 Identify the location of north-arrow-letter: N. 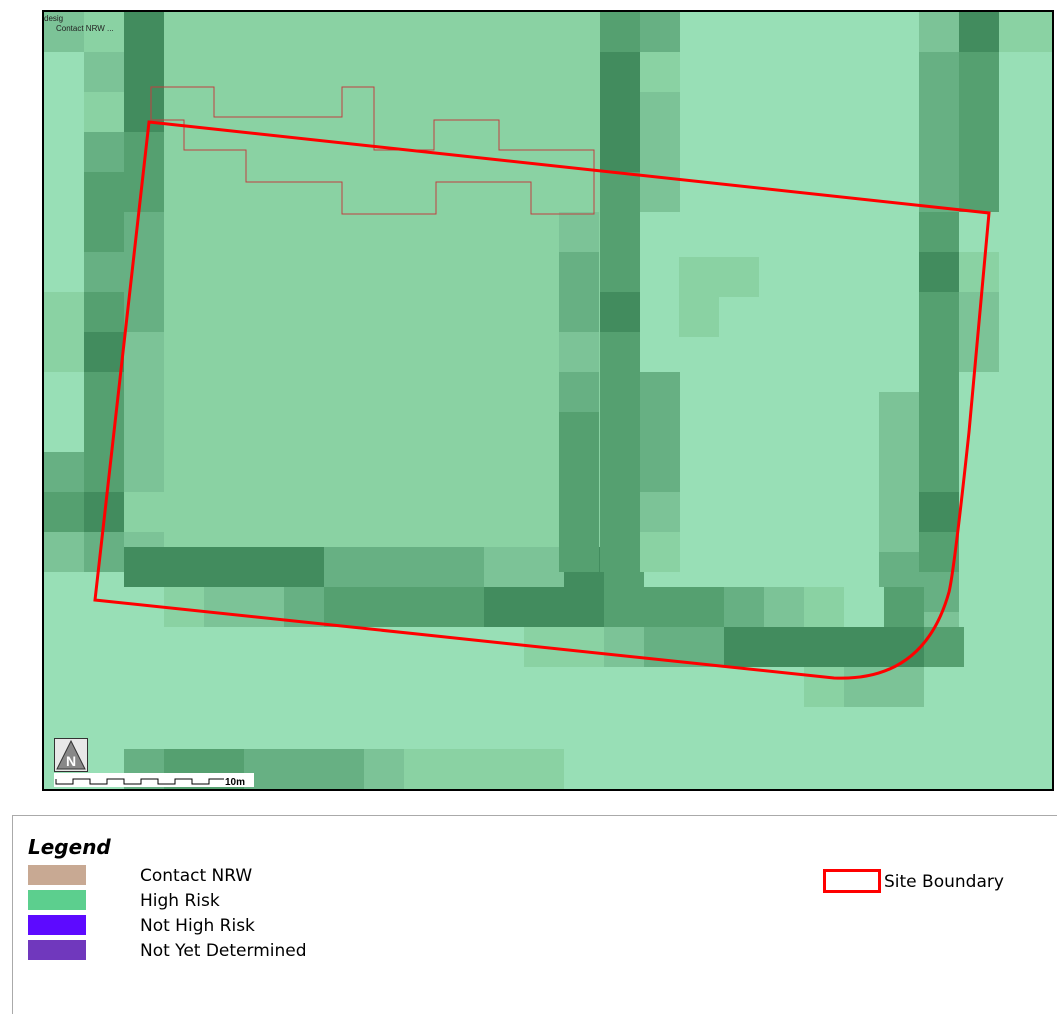
(71, 761).